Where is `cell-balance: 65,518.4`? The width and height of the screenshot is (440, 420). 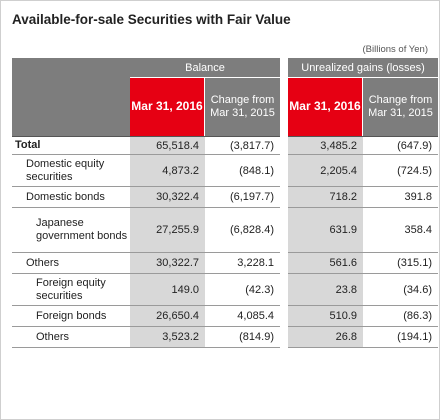
cell-balance: 65,518.4 is located at coordinates (167, 145).